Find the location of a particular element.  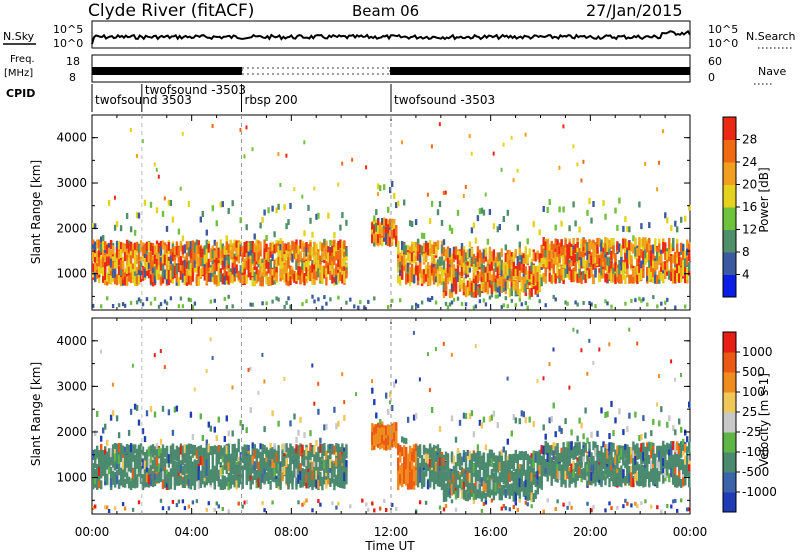

nsearch-tick-bottom: 10^0 is located at coordinates (723, 43).